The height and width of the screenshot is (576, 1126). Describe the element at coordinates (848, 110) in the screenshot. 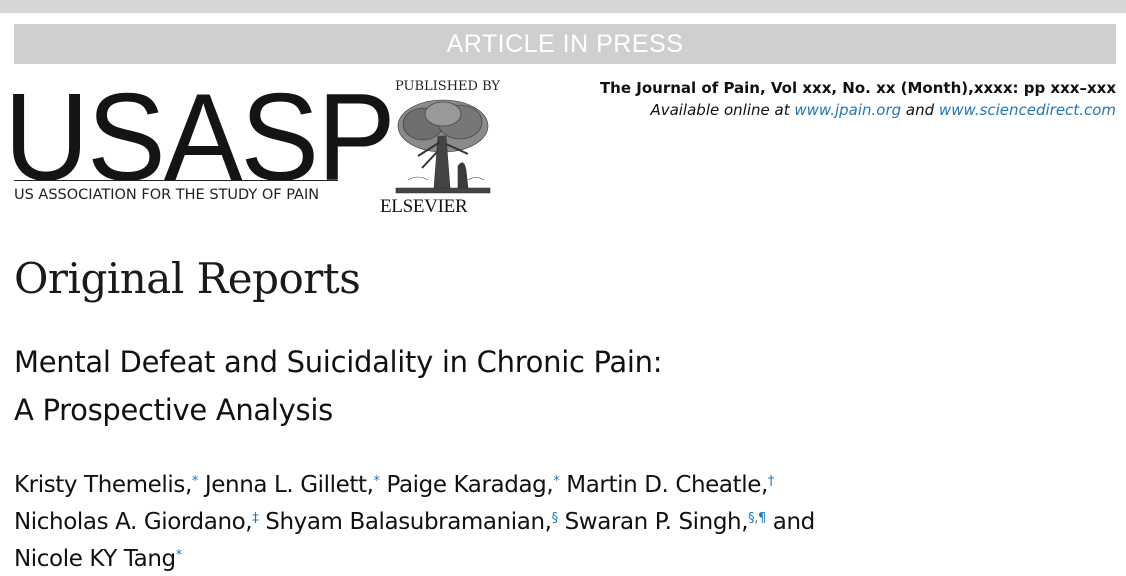

I see `jpain-link: www.jpain.org` at that location.